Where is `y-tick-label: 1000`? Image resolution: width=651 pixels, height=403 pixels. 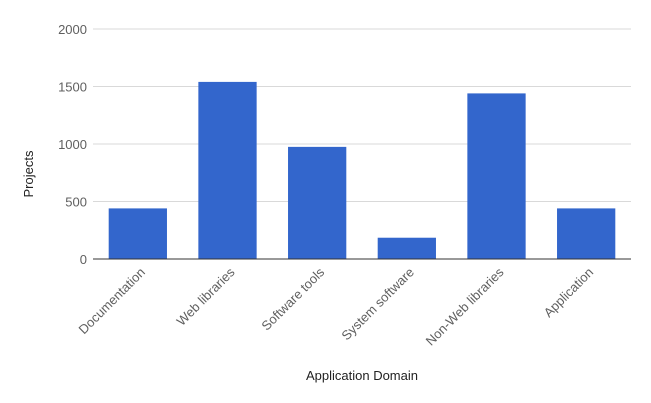 y-tick-label: 1000 is located at coordinates (72, 144).